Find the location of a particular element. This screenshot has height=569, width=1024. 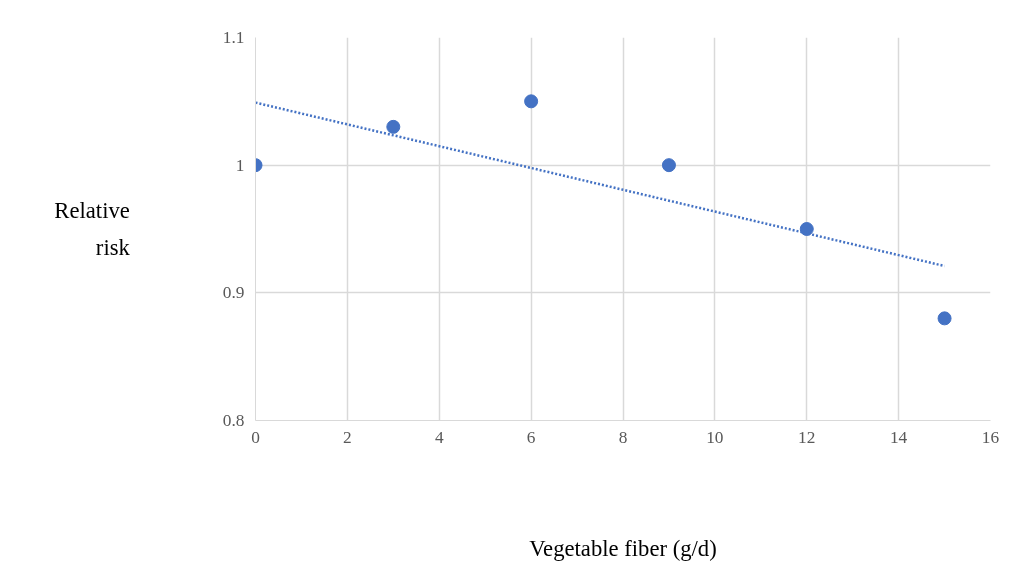

y-tick-label: 0.9 is located at coordinates (233, 293).